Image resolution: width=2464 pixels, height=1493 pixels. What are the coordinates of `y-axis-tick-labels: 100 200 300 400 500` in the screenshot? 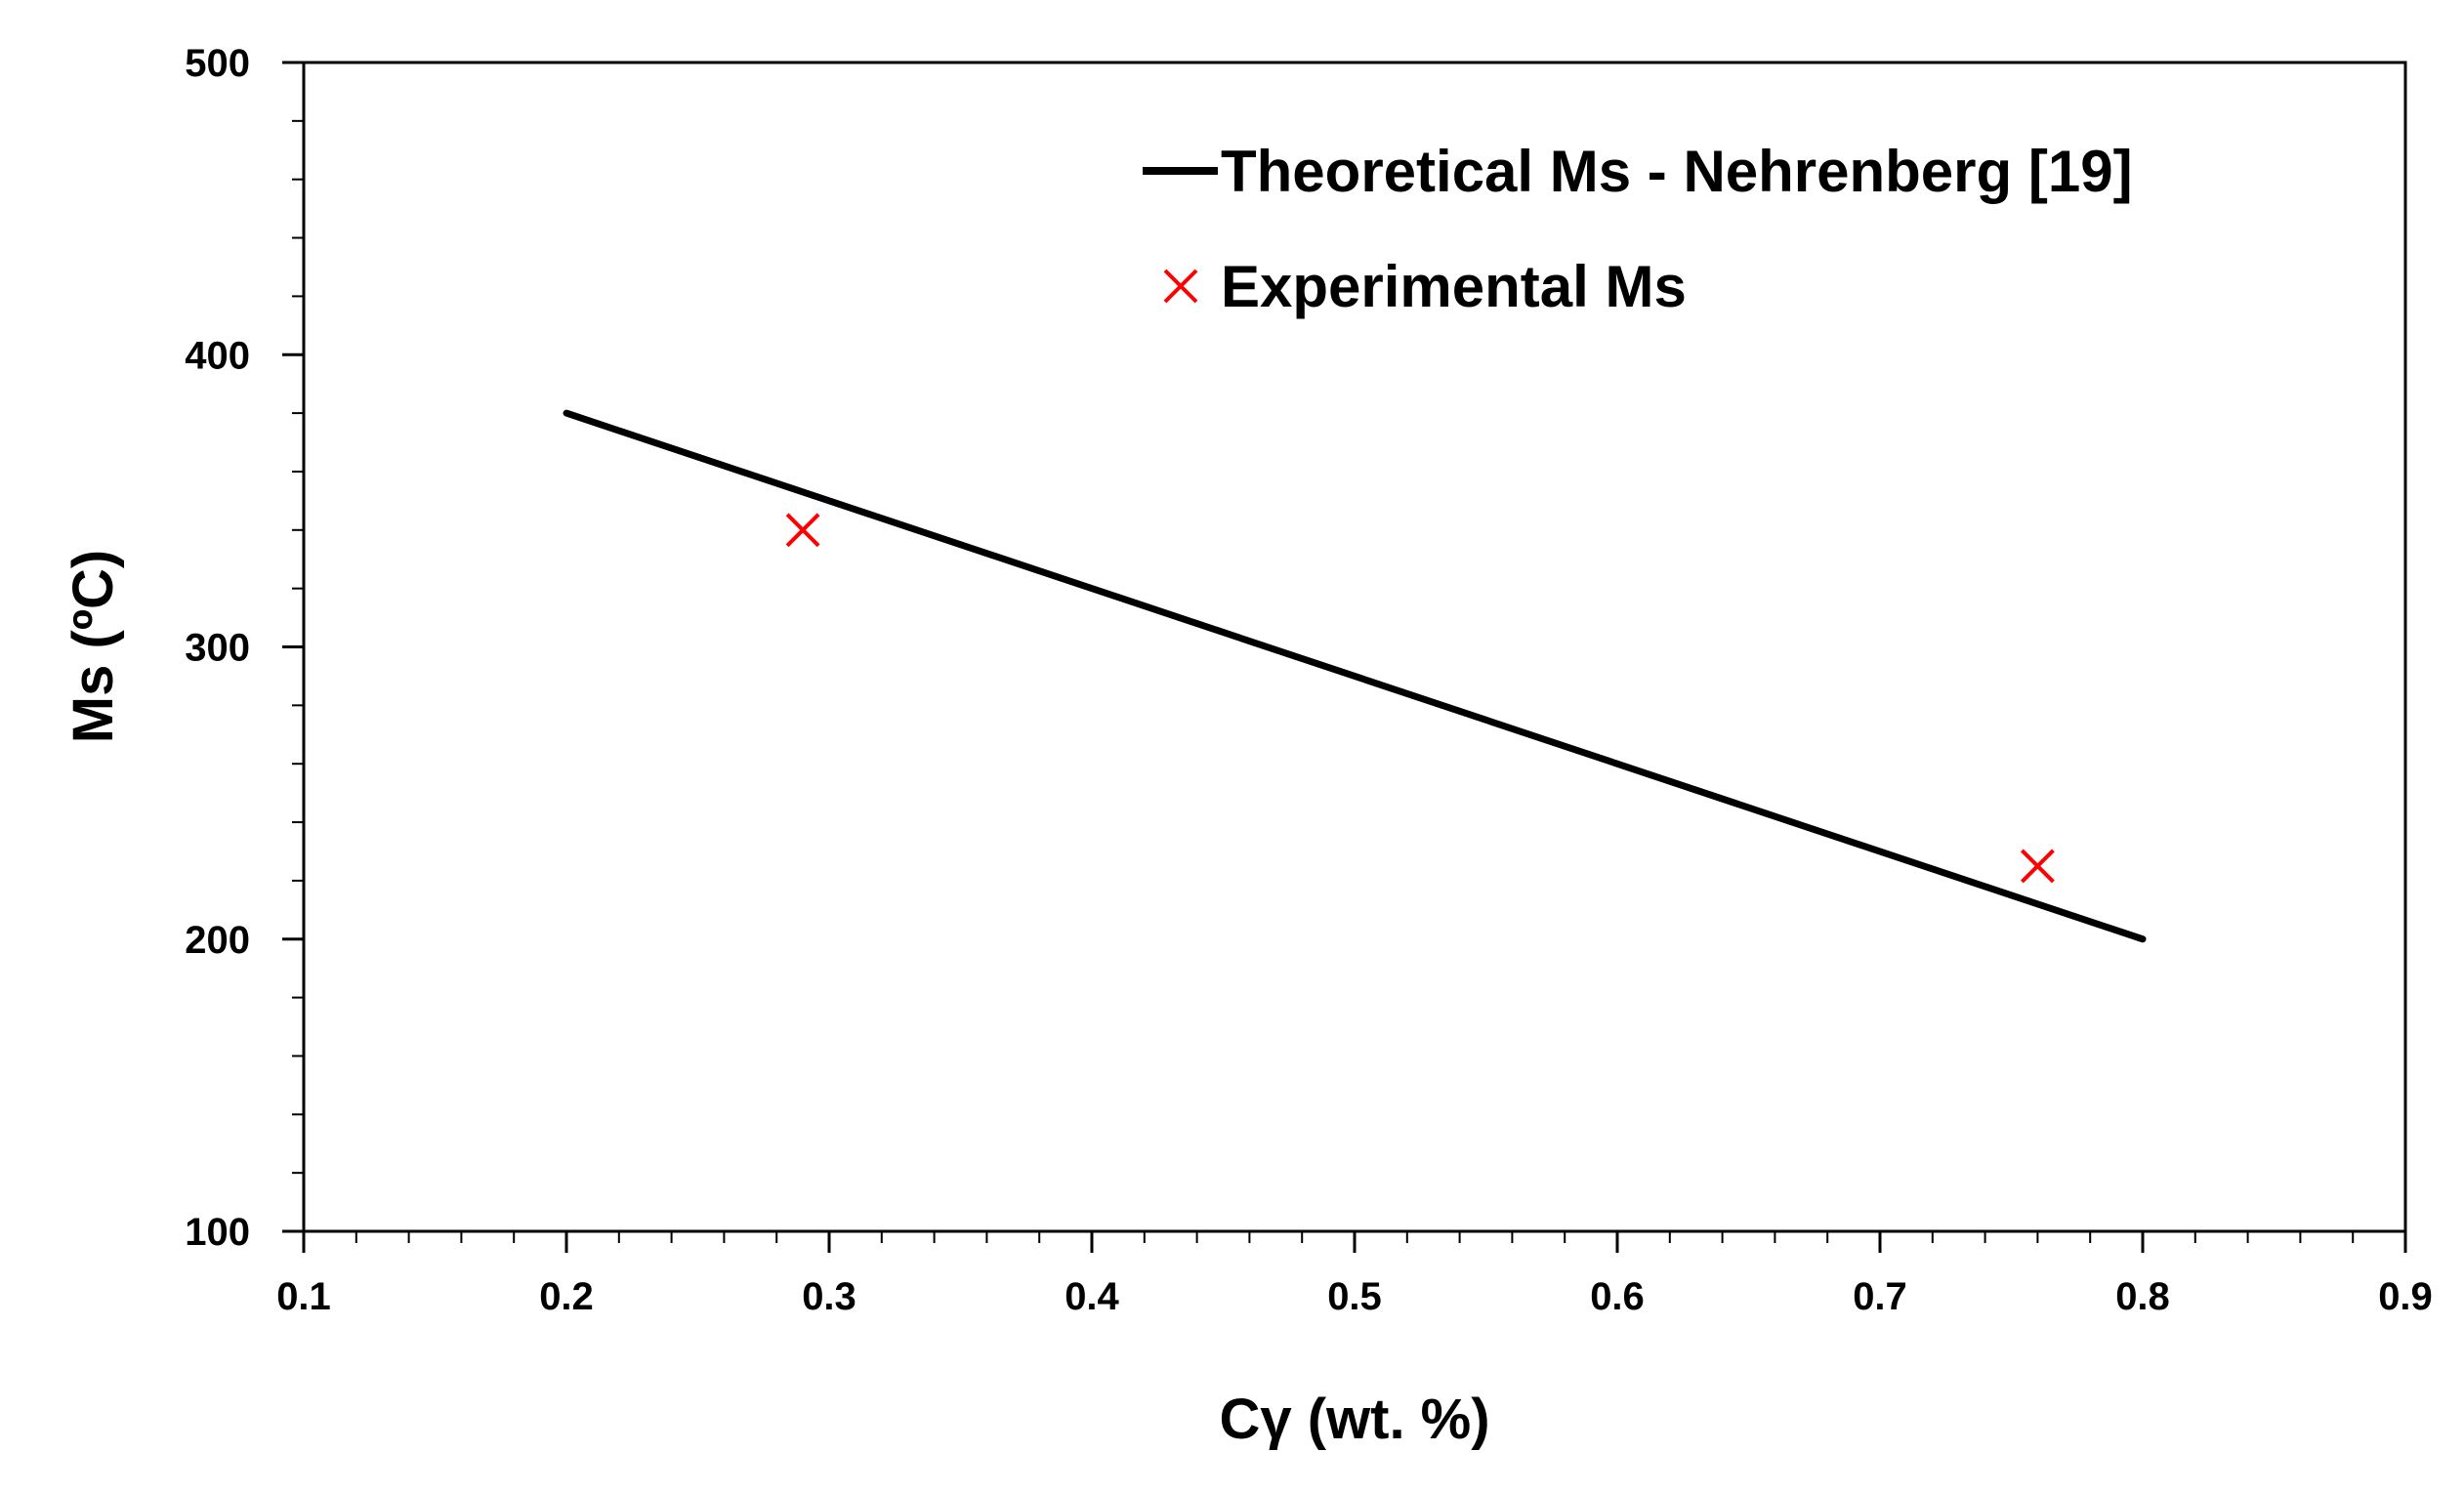 It's located at (218, 648).